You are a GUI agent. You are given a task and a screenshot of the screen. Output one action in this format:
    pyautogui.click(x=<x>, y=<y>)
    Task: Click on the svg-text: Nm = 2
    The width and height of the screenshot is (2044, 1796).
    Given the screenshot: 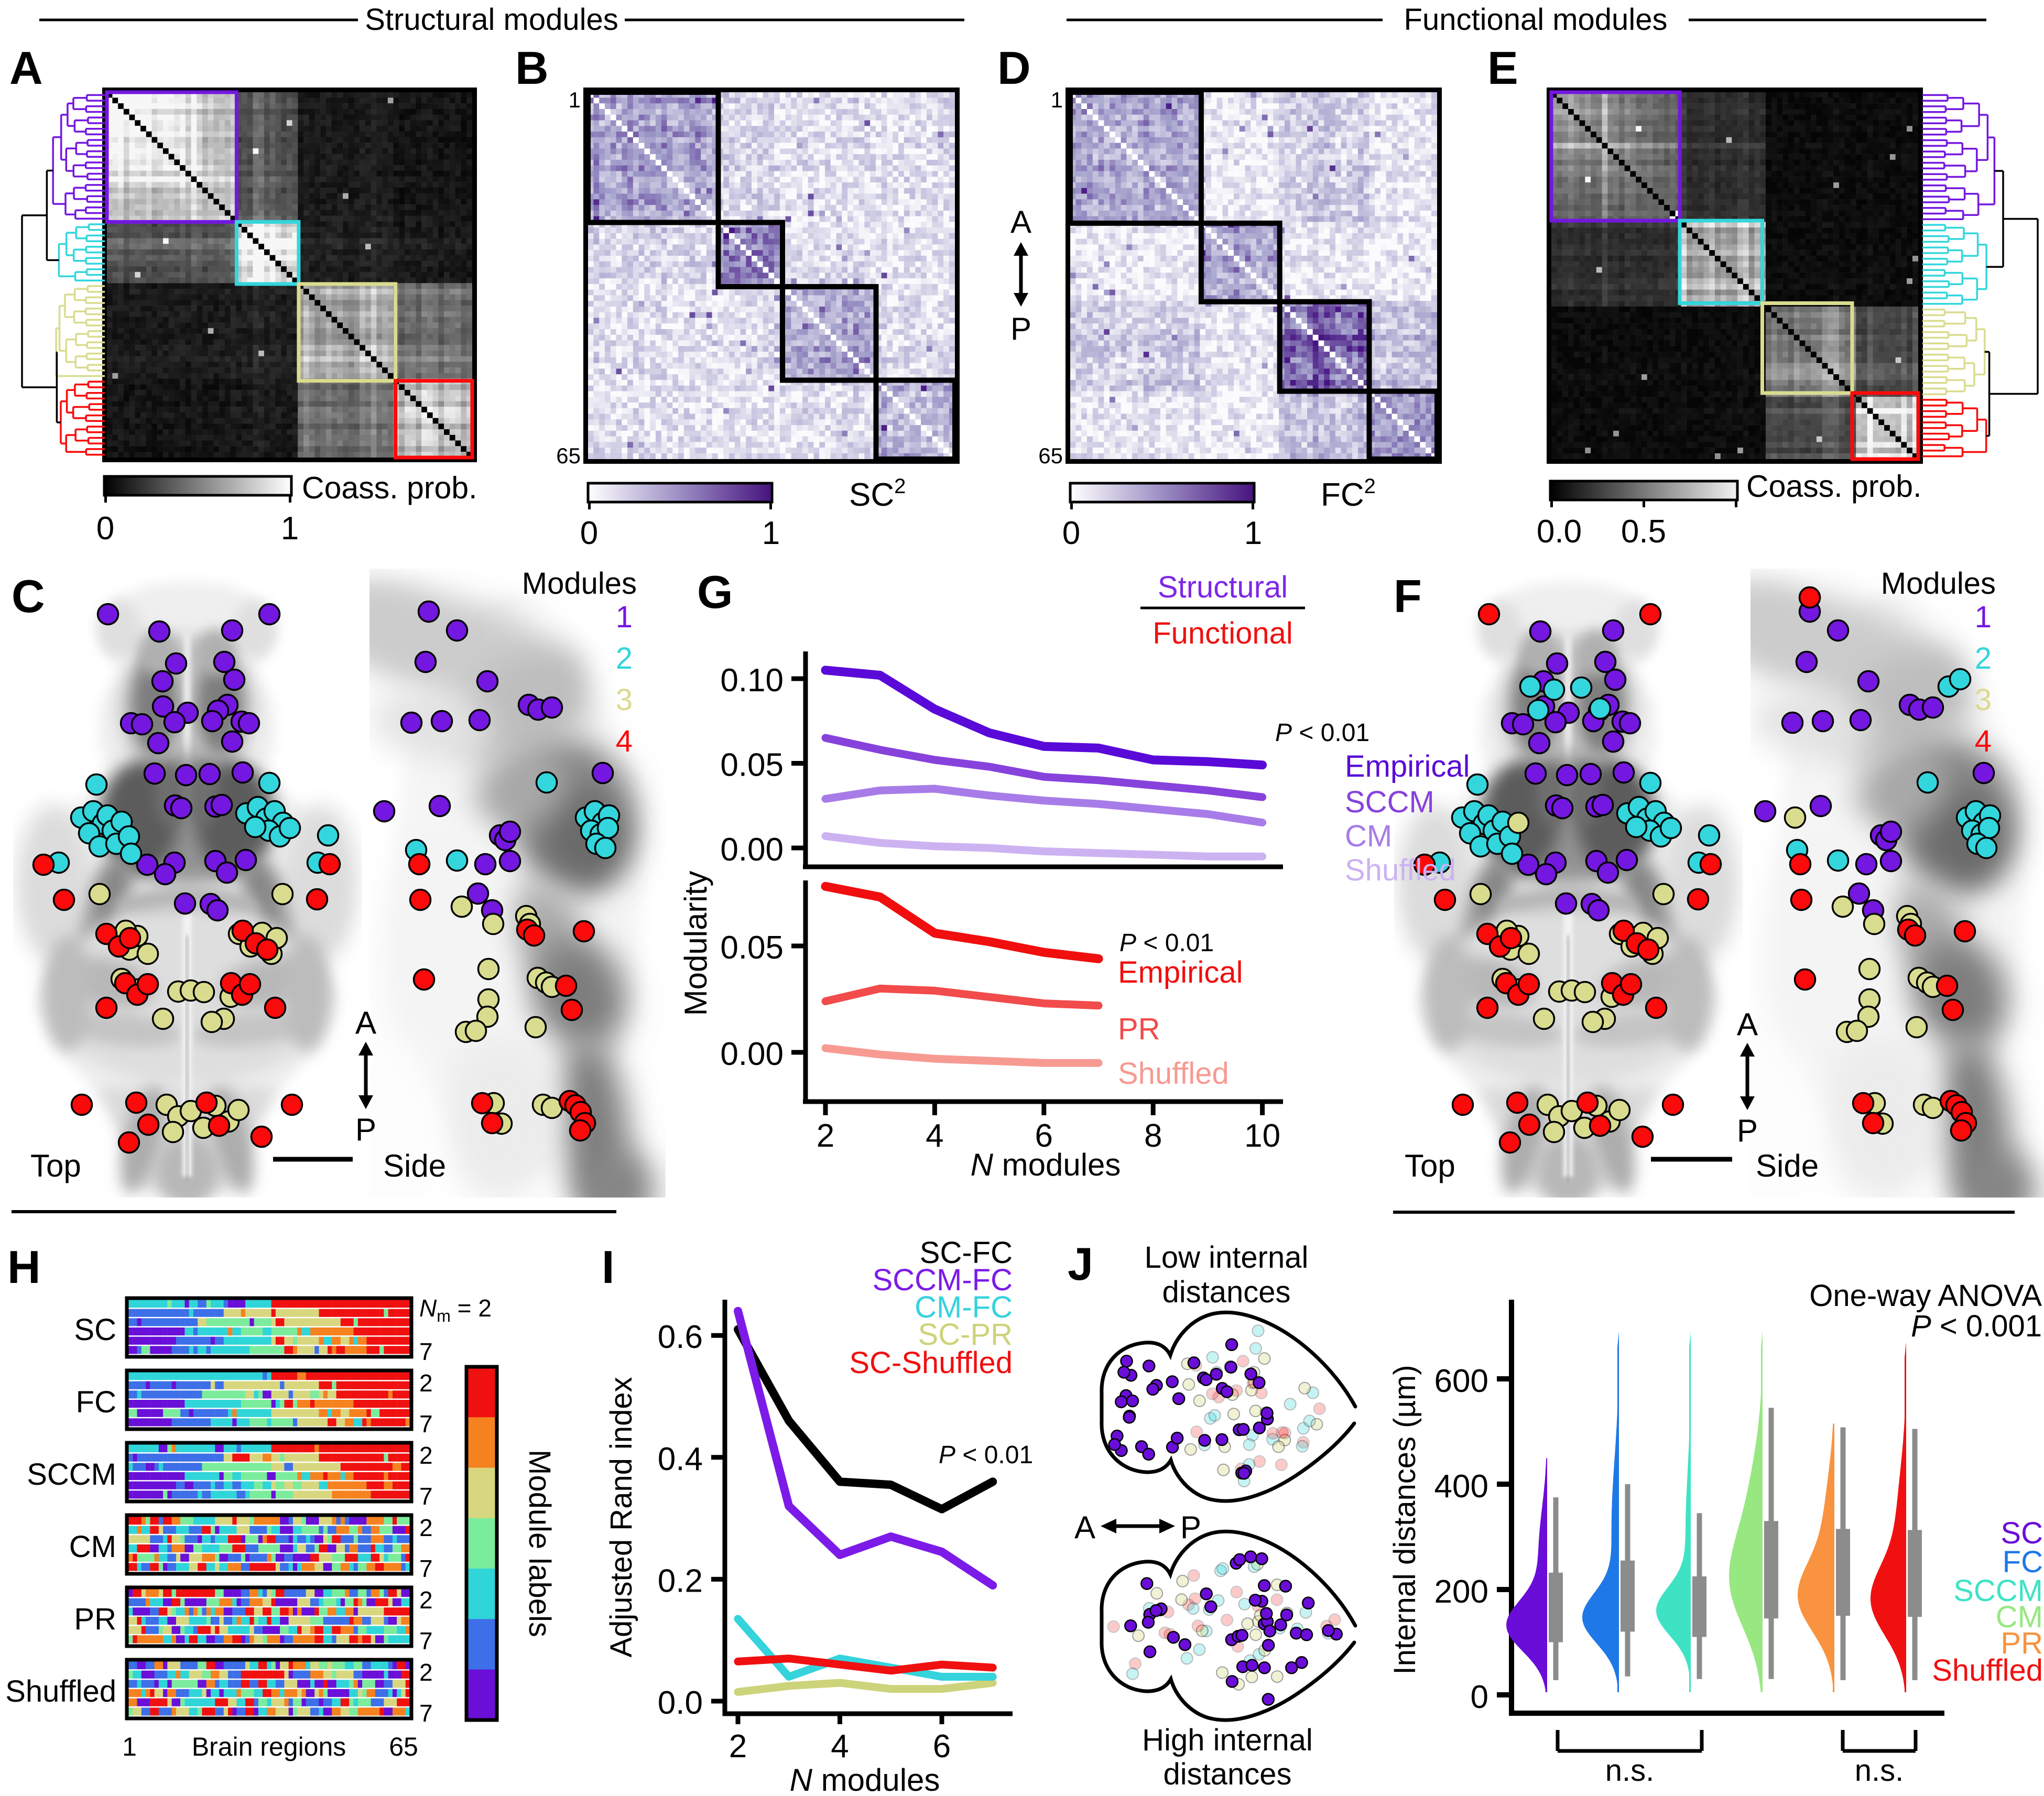 What is the action you would take?
    pyautogui.click(x=455, y=1309)
    